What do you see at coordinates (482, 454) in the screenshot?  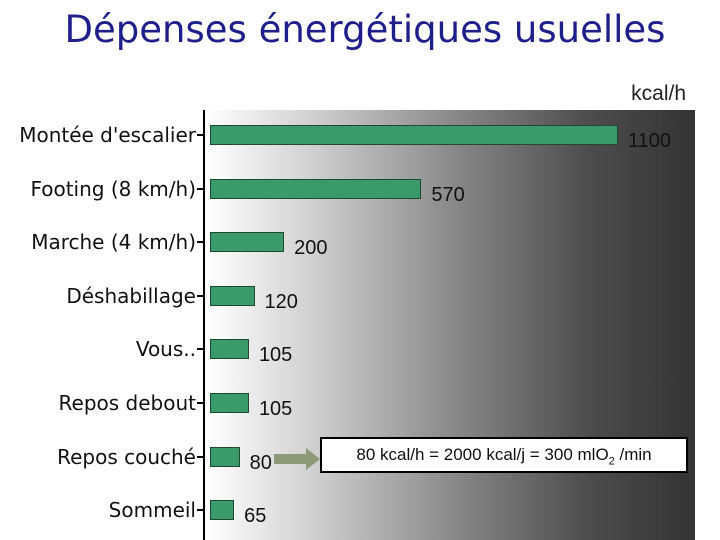 I see `conversion-note-text: 80 kcal/h = 2000 kcal/j = 300 mlO` at bounding box center [482, 454].